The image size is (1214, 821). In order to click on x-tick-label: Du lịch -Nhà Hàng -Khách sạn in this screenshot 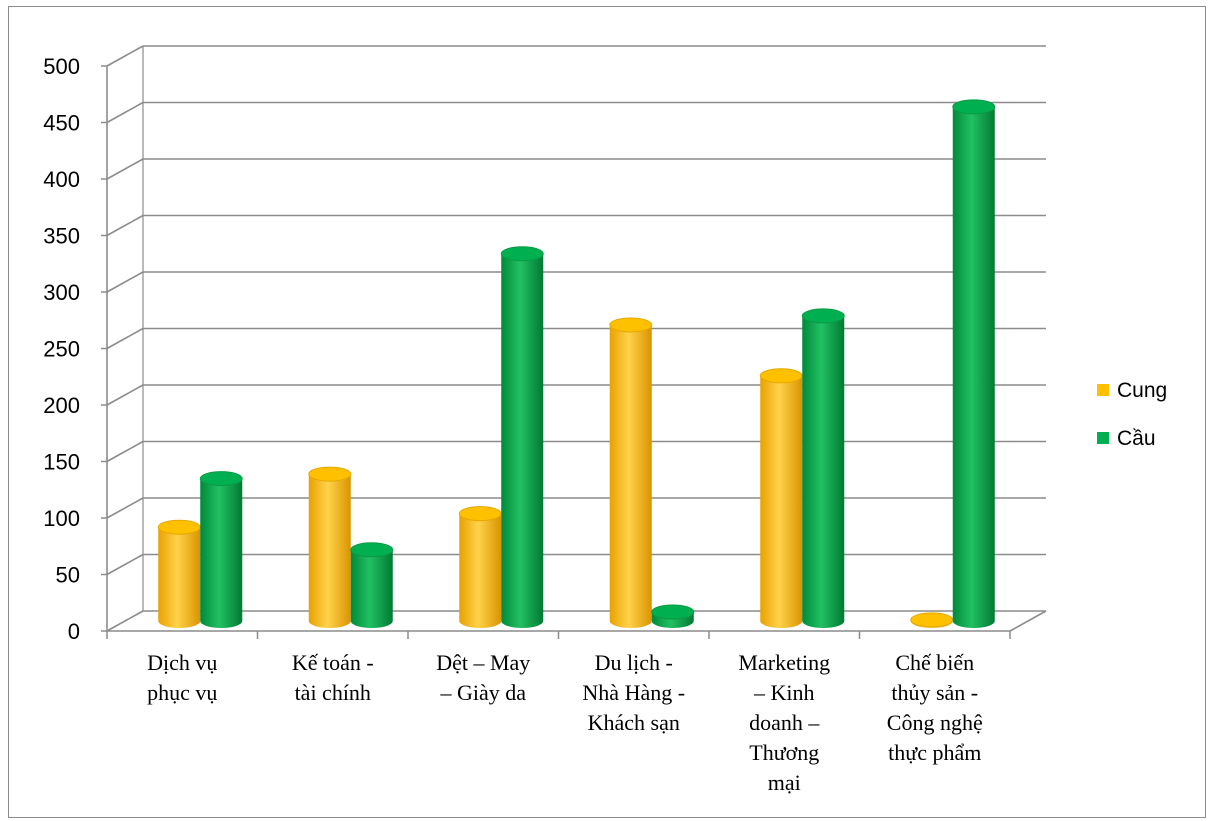, I will do `click(633, 692)`.